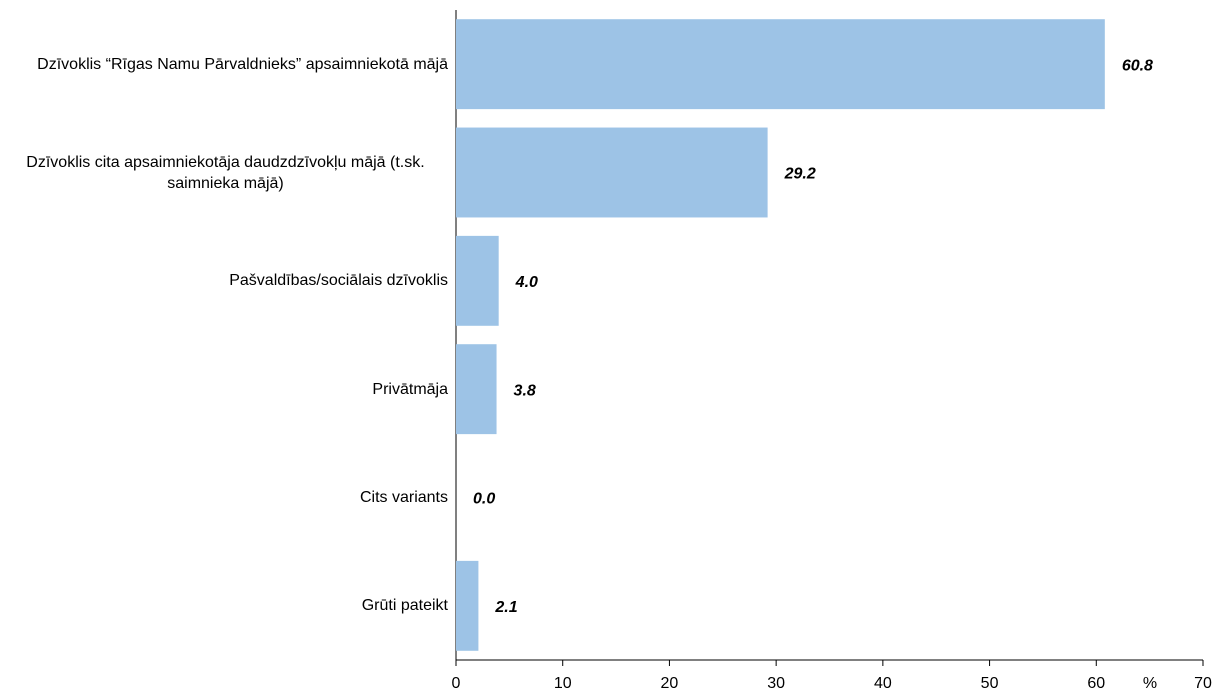  I want to click on data-label: 2.1, so click(505, 607).